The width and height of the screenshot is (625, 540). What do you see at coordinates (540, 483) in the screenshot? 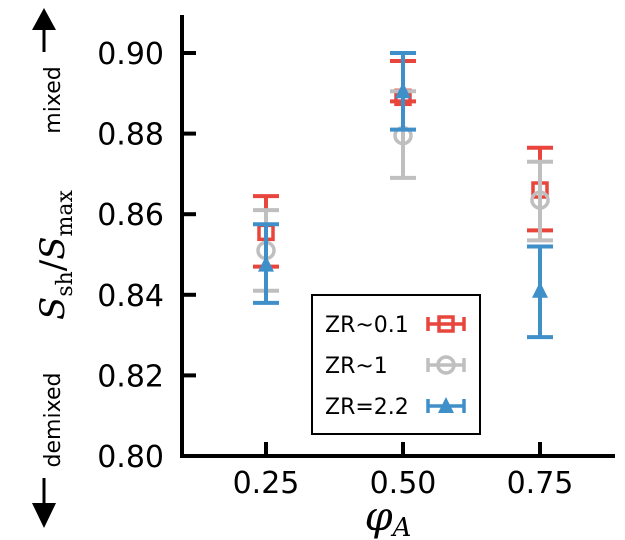
I see `x-tick-label: 0.75` at bounding box center [540, 483].